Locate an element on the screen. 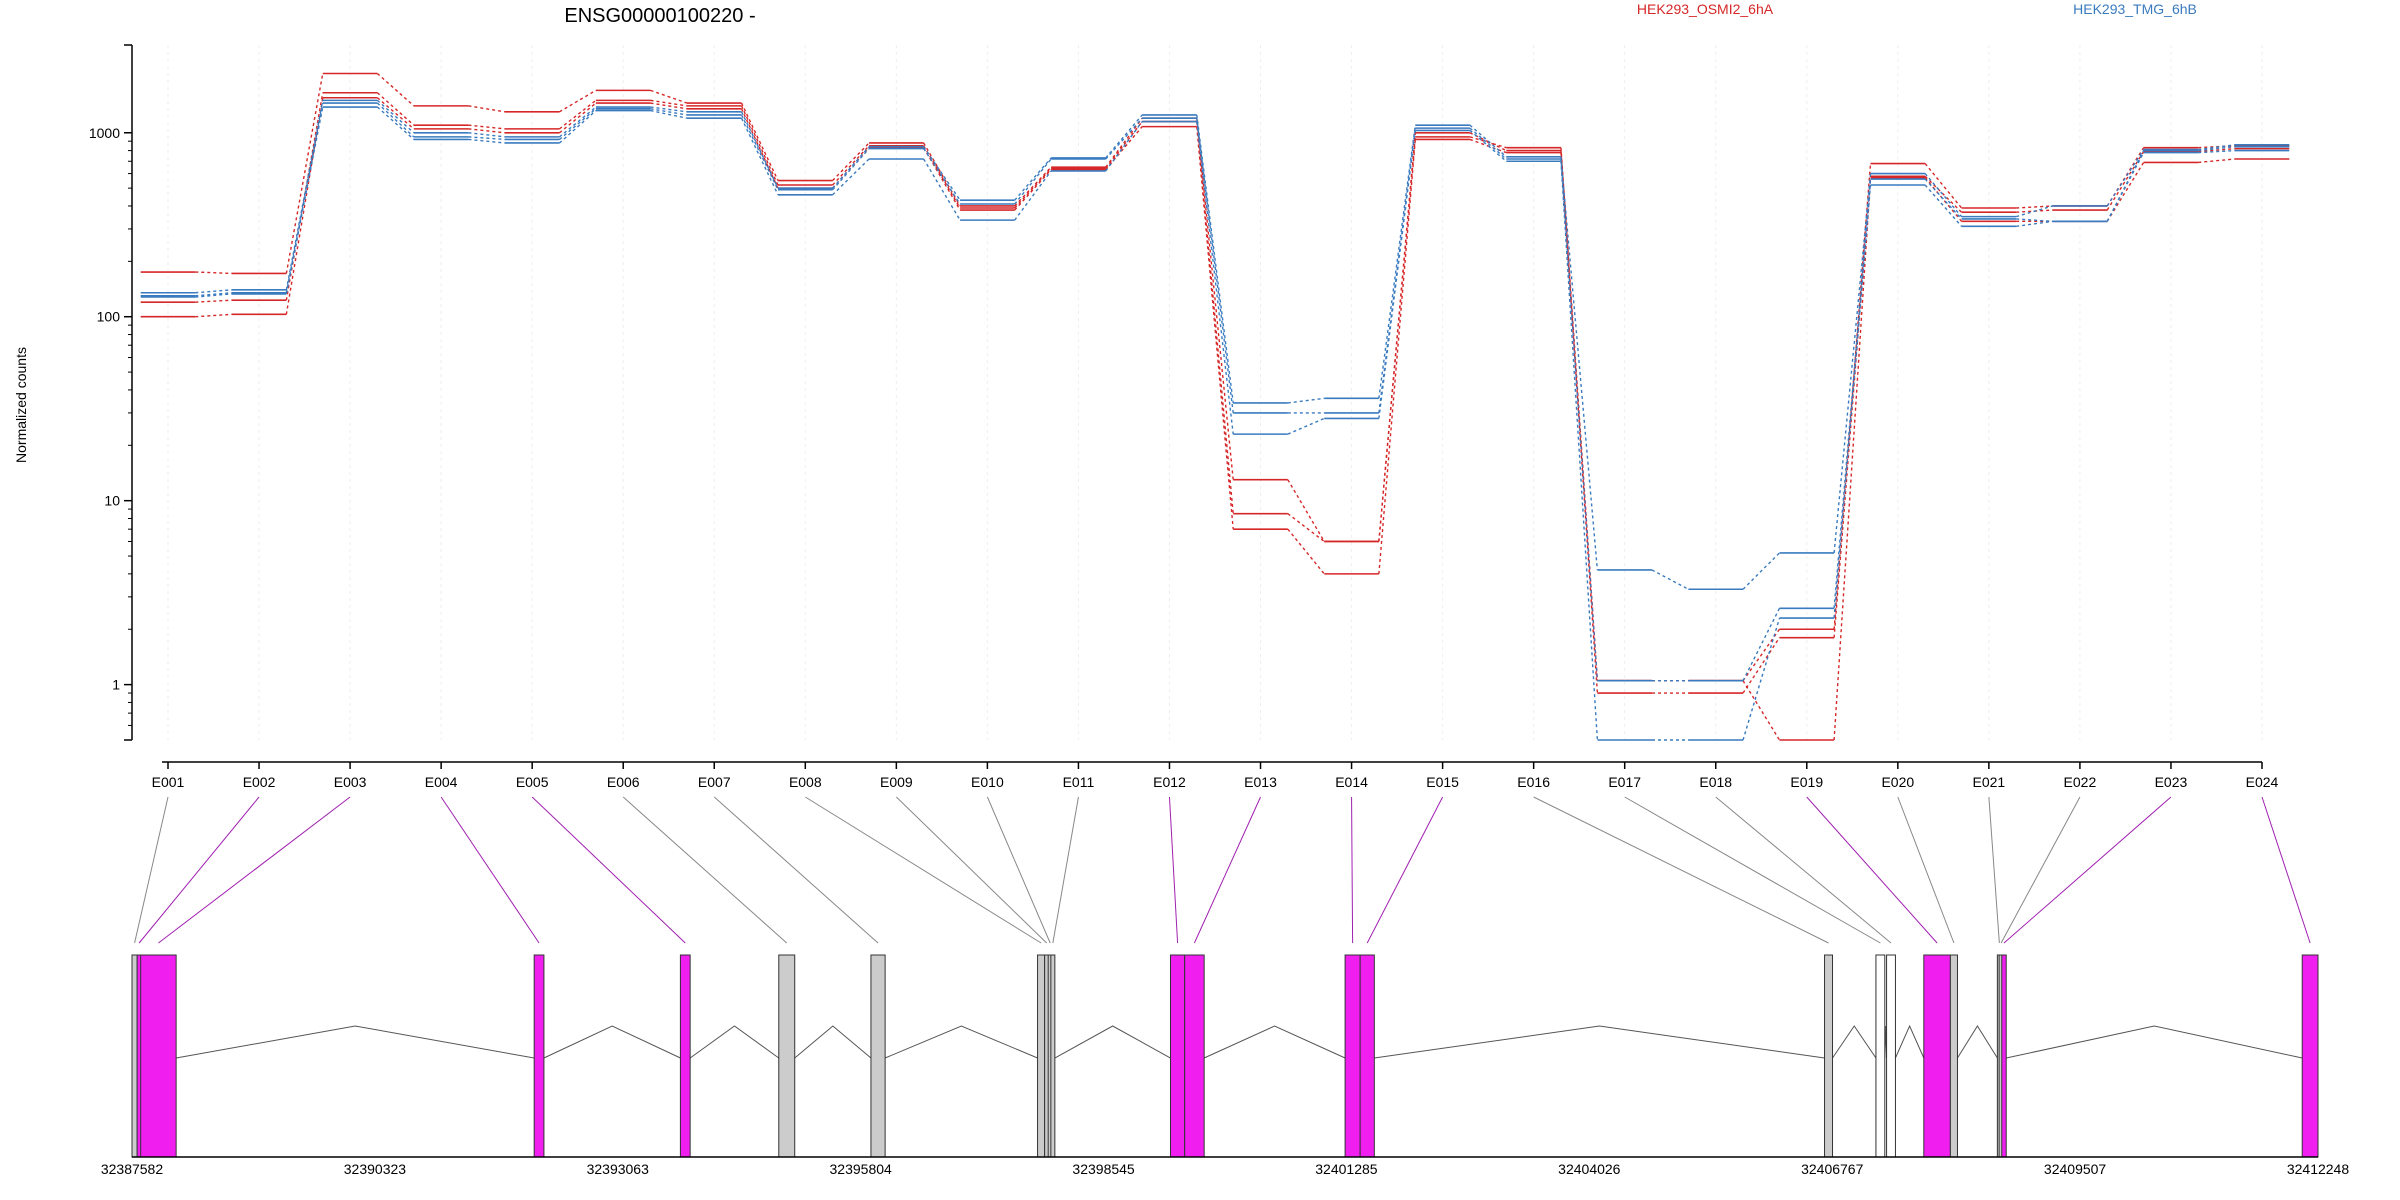  x-tick-label: E009 is located at coordinates (896, 782).